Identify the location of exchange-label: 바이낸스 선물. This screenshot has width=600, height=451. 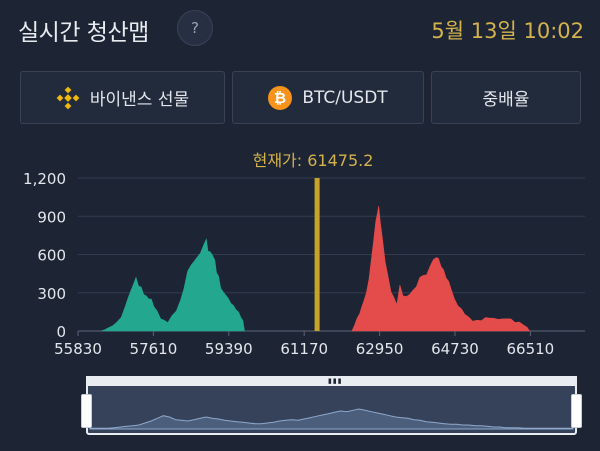
(139, 100).